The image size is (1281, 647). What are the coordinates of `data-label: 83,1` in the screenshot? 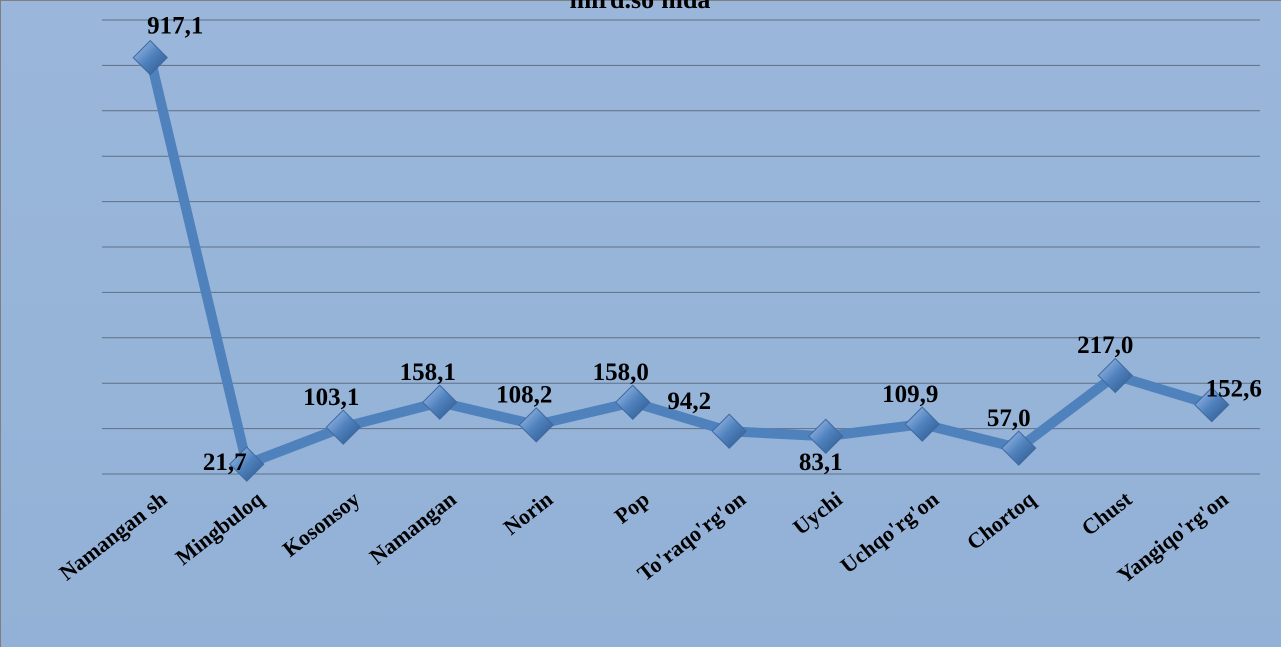 It's located at (821, 462).